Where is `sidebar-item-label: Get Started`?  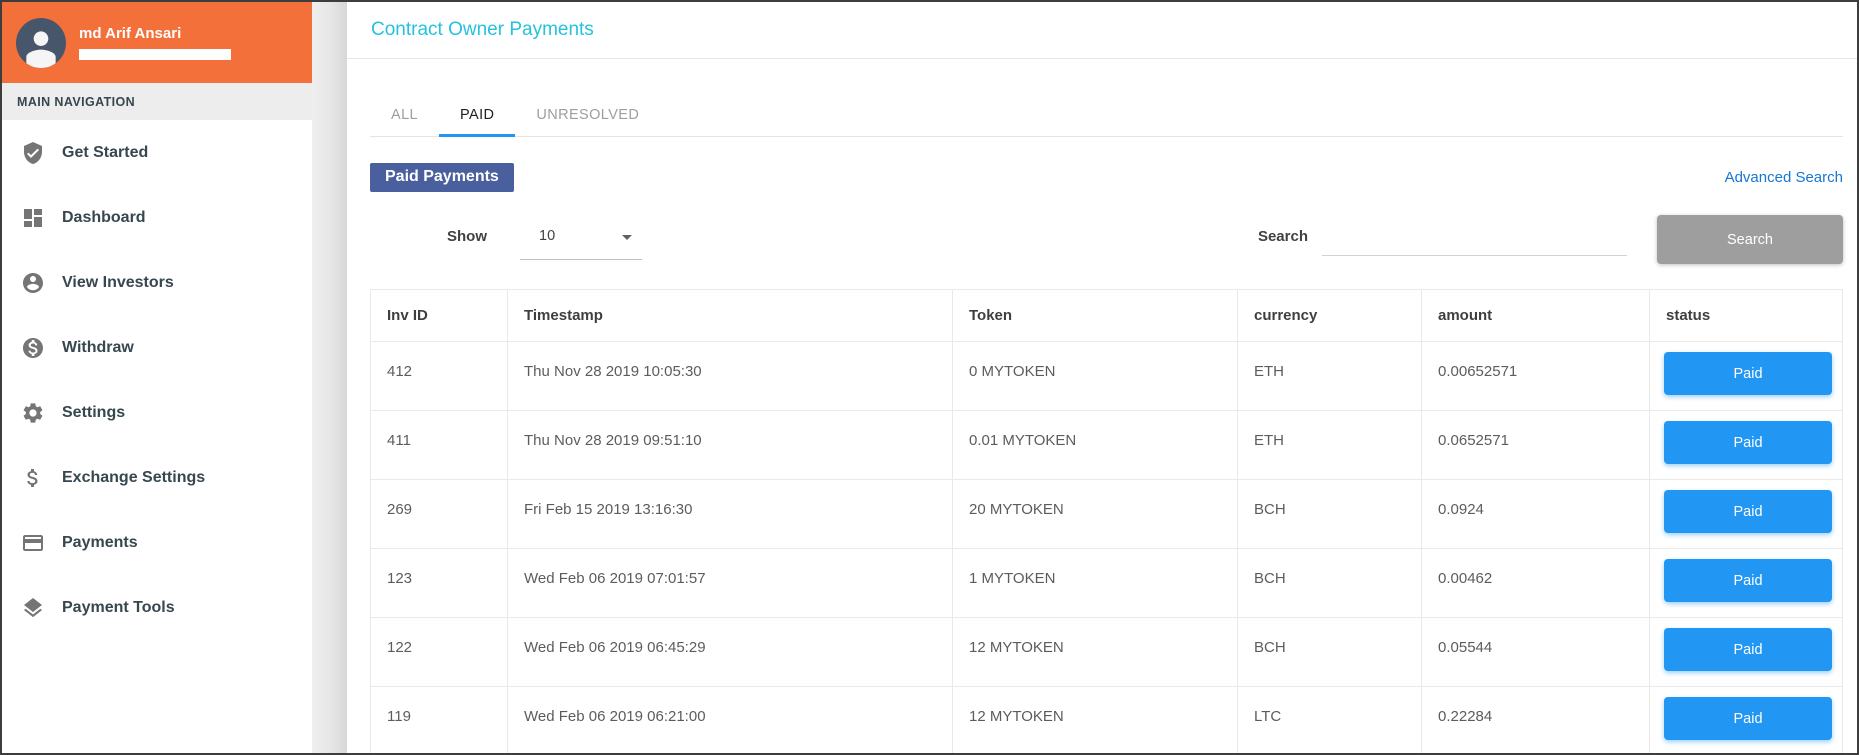 sidebar-item-label: Get Started is located at coordinates (105, 152).